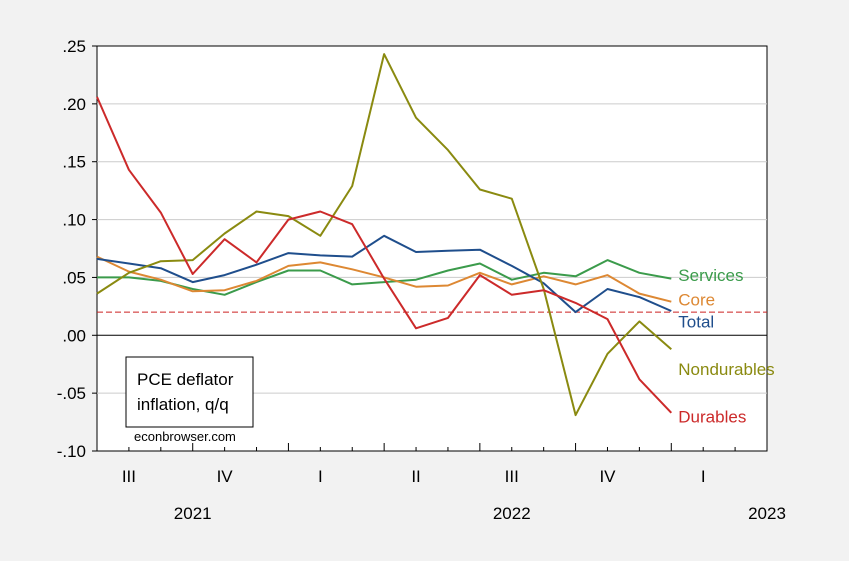 The image size is (849, 561). What do you see at coordinates (710, 275) in the screenshot?
I see `series-label-services: Services` at bounding box center [710, 275].